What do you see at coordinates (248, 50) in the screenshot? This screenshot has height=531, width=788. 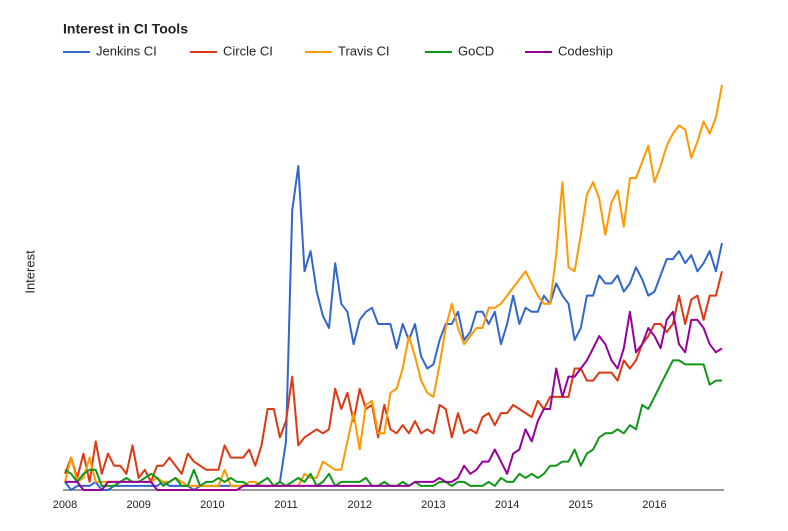 I see `legend-label: Circle CI` at bounding box center [248, 50].